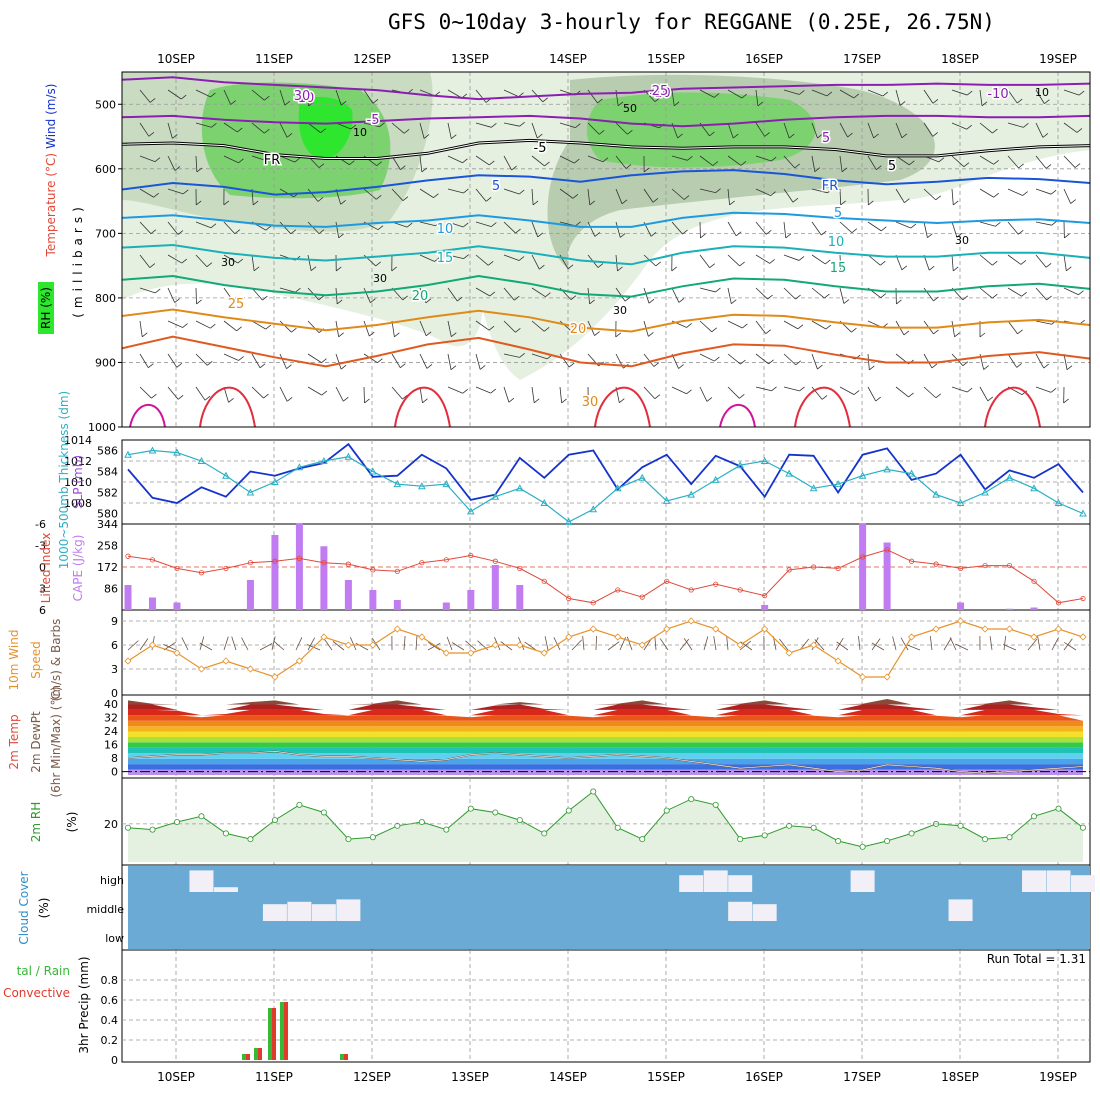 The height and width of the screenshot is (1100, 1100). Describe the element at coordinates (887, 576) in the screenshot. I see `cape-bar` at that location.